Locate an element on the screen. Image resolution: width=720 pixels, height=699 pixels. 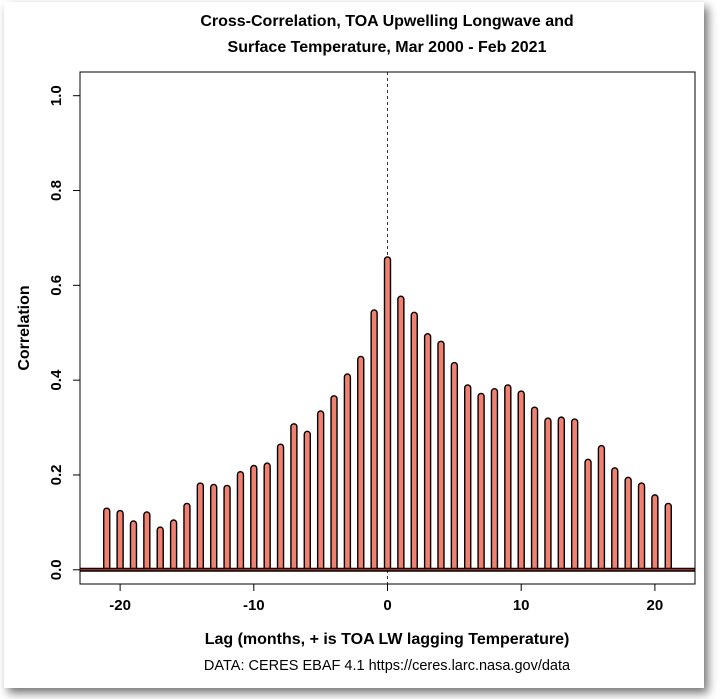
bar-lag--7 is located at coordinates (294, 497).